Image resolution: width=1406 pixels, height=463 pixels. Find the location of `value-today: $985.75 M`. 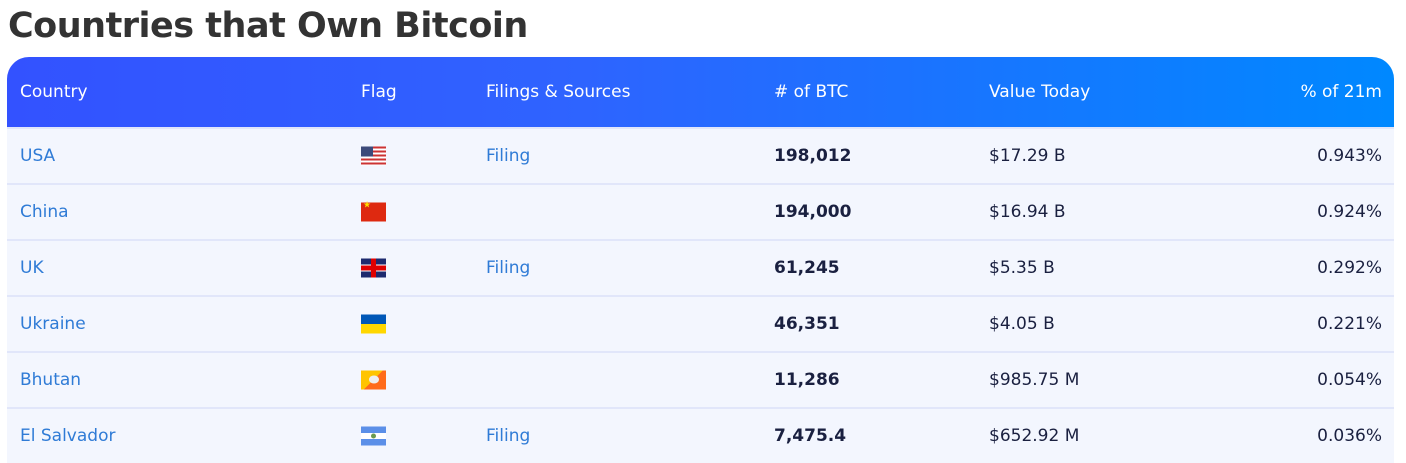

value-today: $985.75 M is located at coordinates (1034, 380).